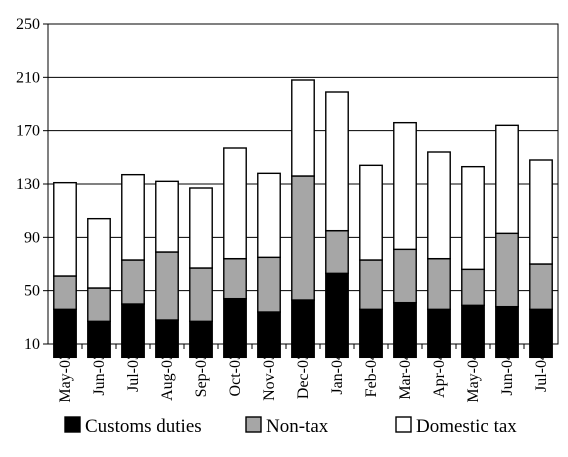 Image resolution: width=568 pixels, height=457 pixels. Describe the element at coordinates (32, 344) in the screenshot. I see `y-tick-label: 10` at that location.